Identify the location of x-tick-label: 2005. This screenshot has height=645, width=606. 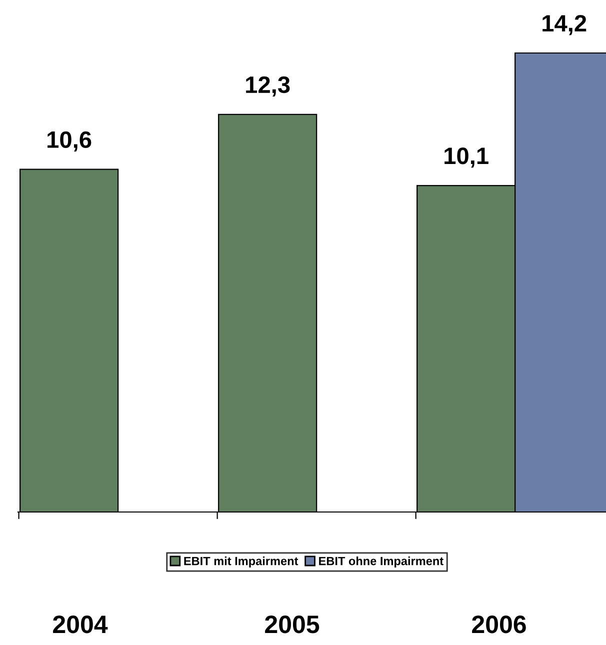
(292, 625).